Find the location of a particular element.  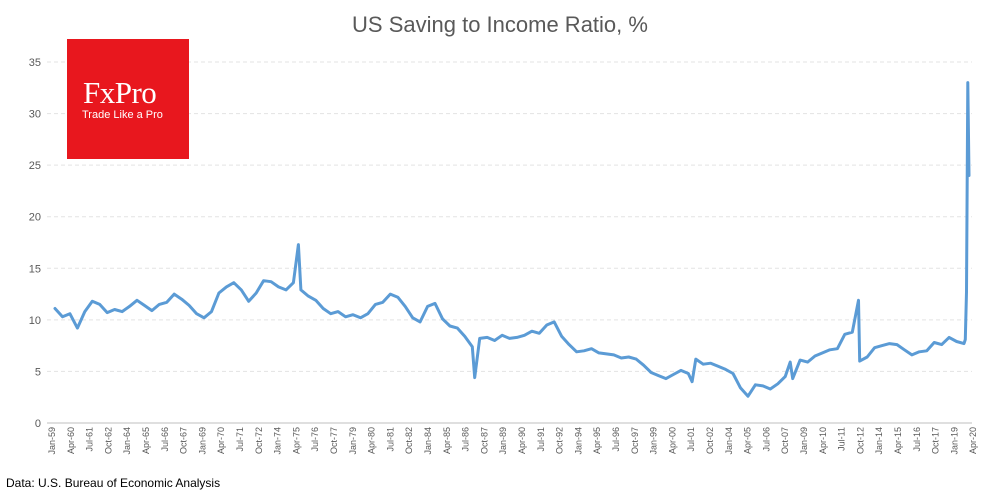

x-tick-label: Jan-99 is located at coordinates (654, 441).